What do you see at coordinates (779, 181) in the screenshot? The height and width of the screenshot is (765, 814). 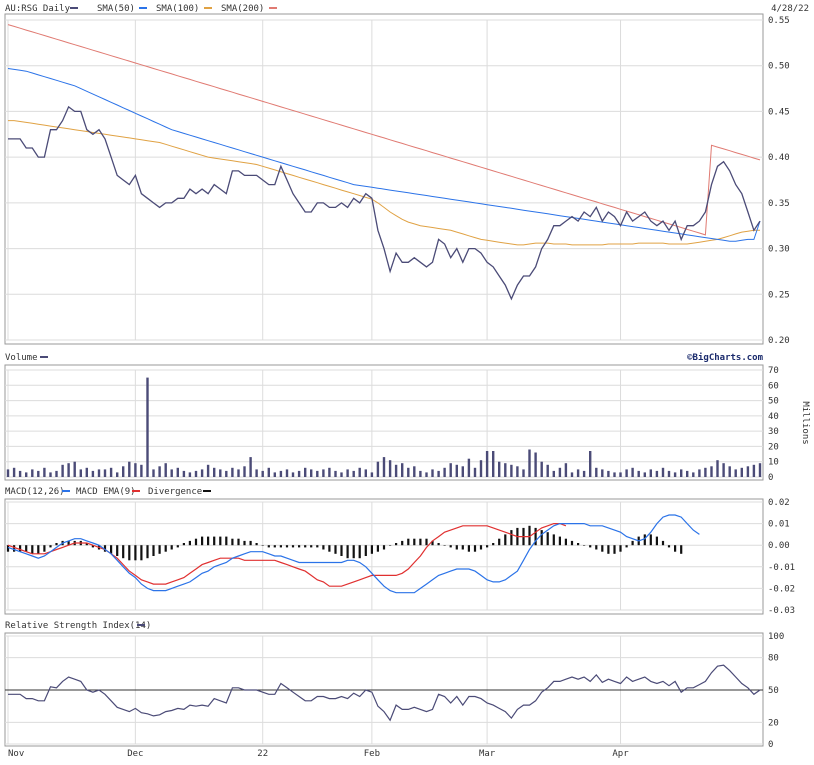 I see `price-y-axis: 0.55 0.50 0.45 0.40 0.35 0.30 0.25 0.20` at bounding box center [779, 181].